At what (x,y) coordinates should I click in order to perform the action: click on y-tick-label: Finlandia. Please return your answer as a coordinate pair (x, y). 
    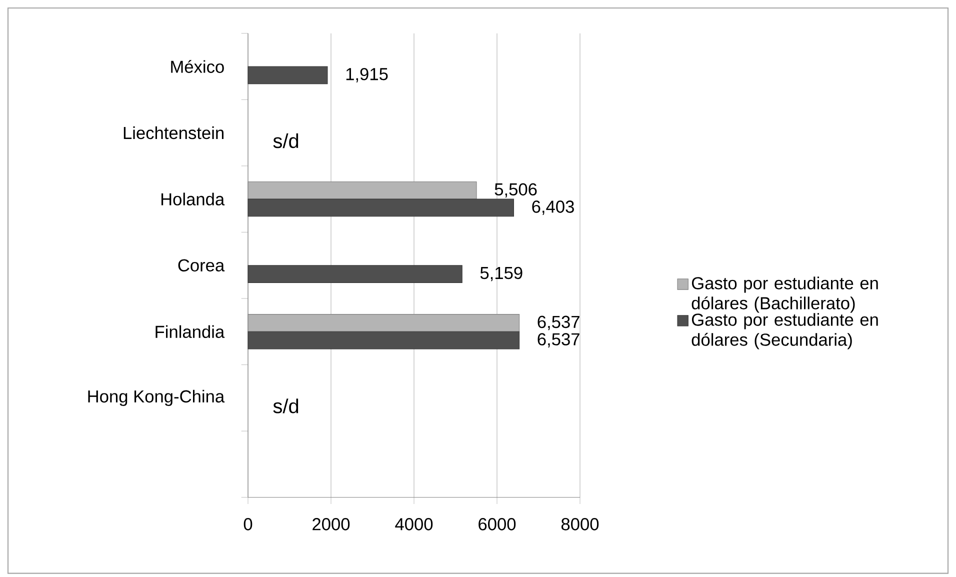
    Looking at the image, I should click on (190, 331).